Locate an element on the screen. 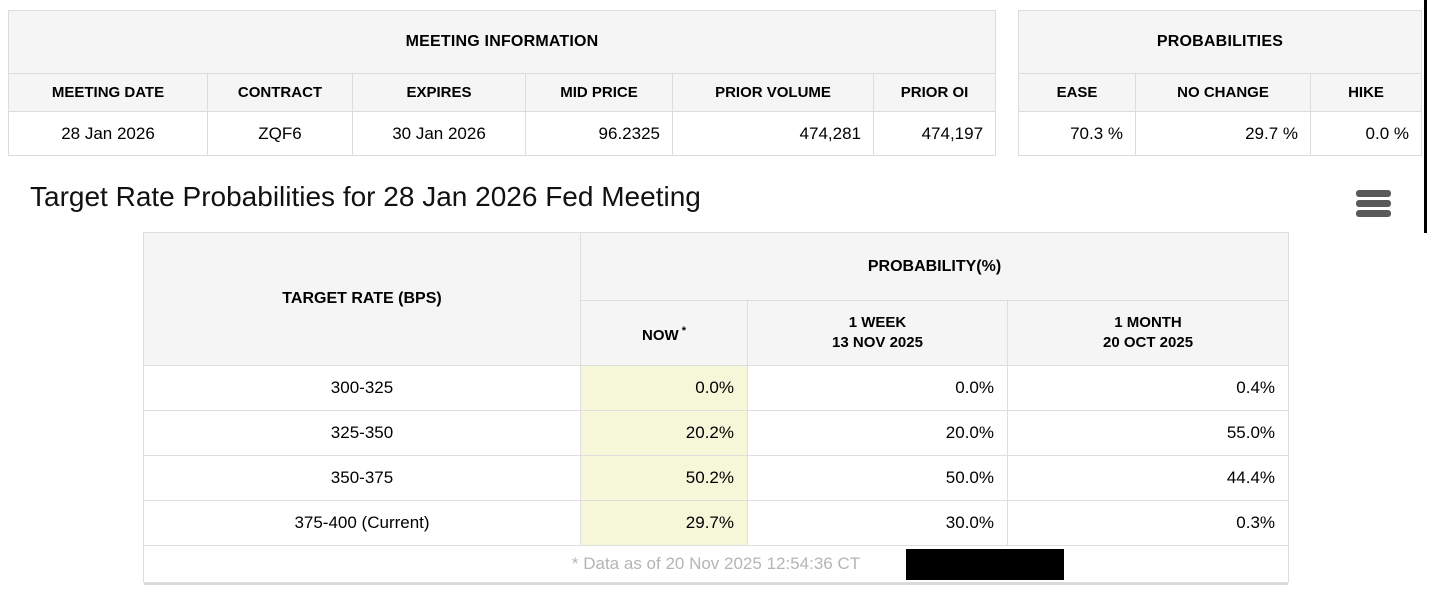 The image size is (1429, 602). expires-value: 30 Jan 2026 is located at coordinates (439, 133).